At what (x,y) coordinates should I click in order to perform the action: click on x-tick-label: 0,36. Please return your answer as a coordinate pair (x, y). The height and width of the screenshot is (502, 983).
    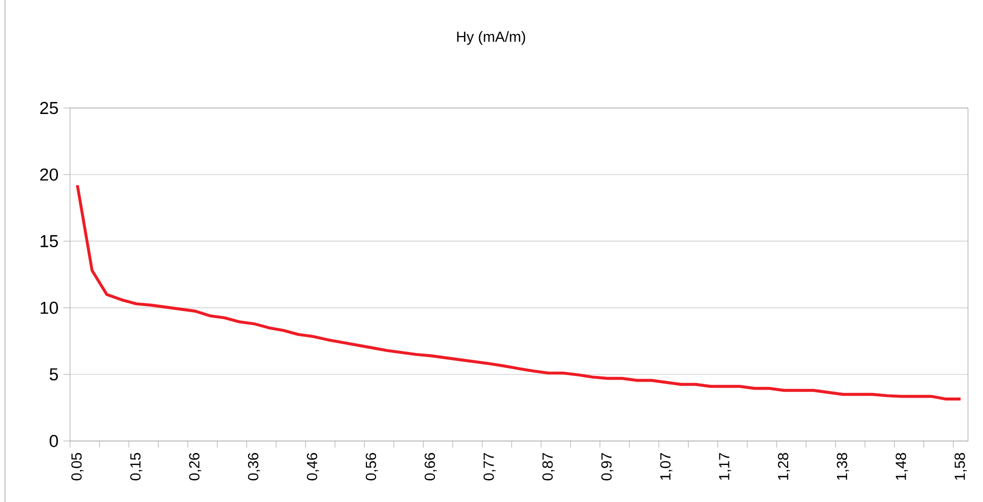
    Looking at the image, I should click on (254, 466).